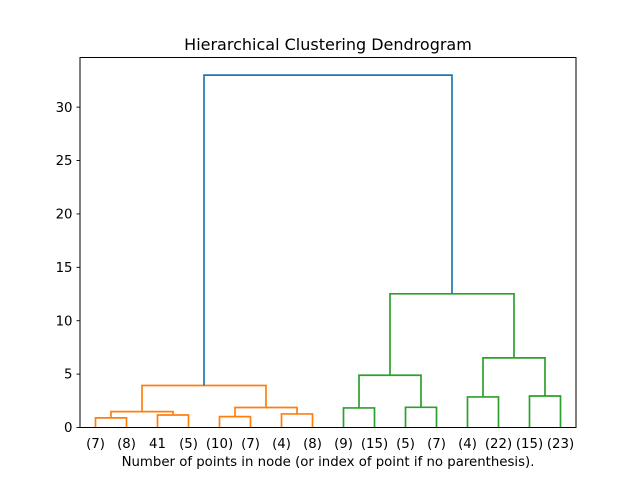  I want to click on y-tick-label: 25, so click(64, 161).